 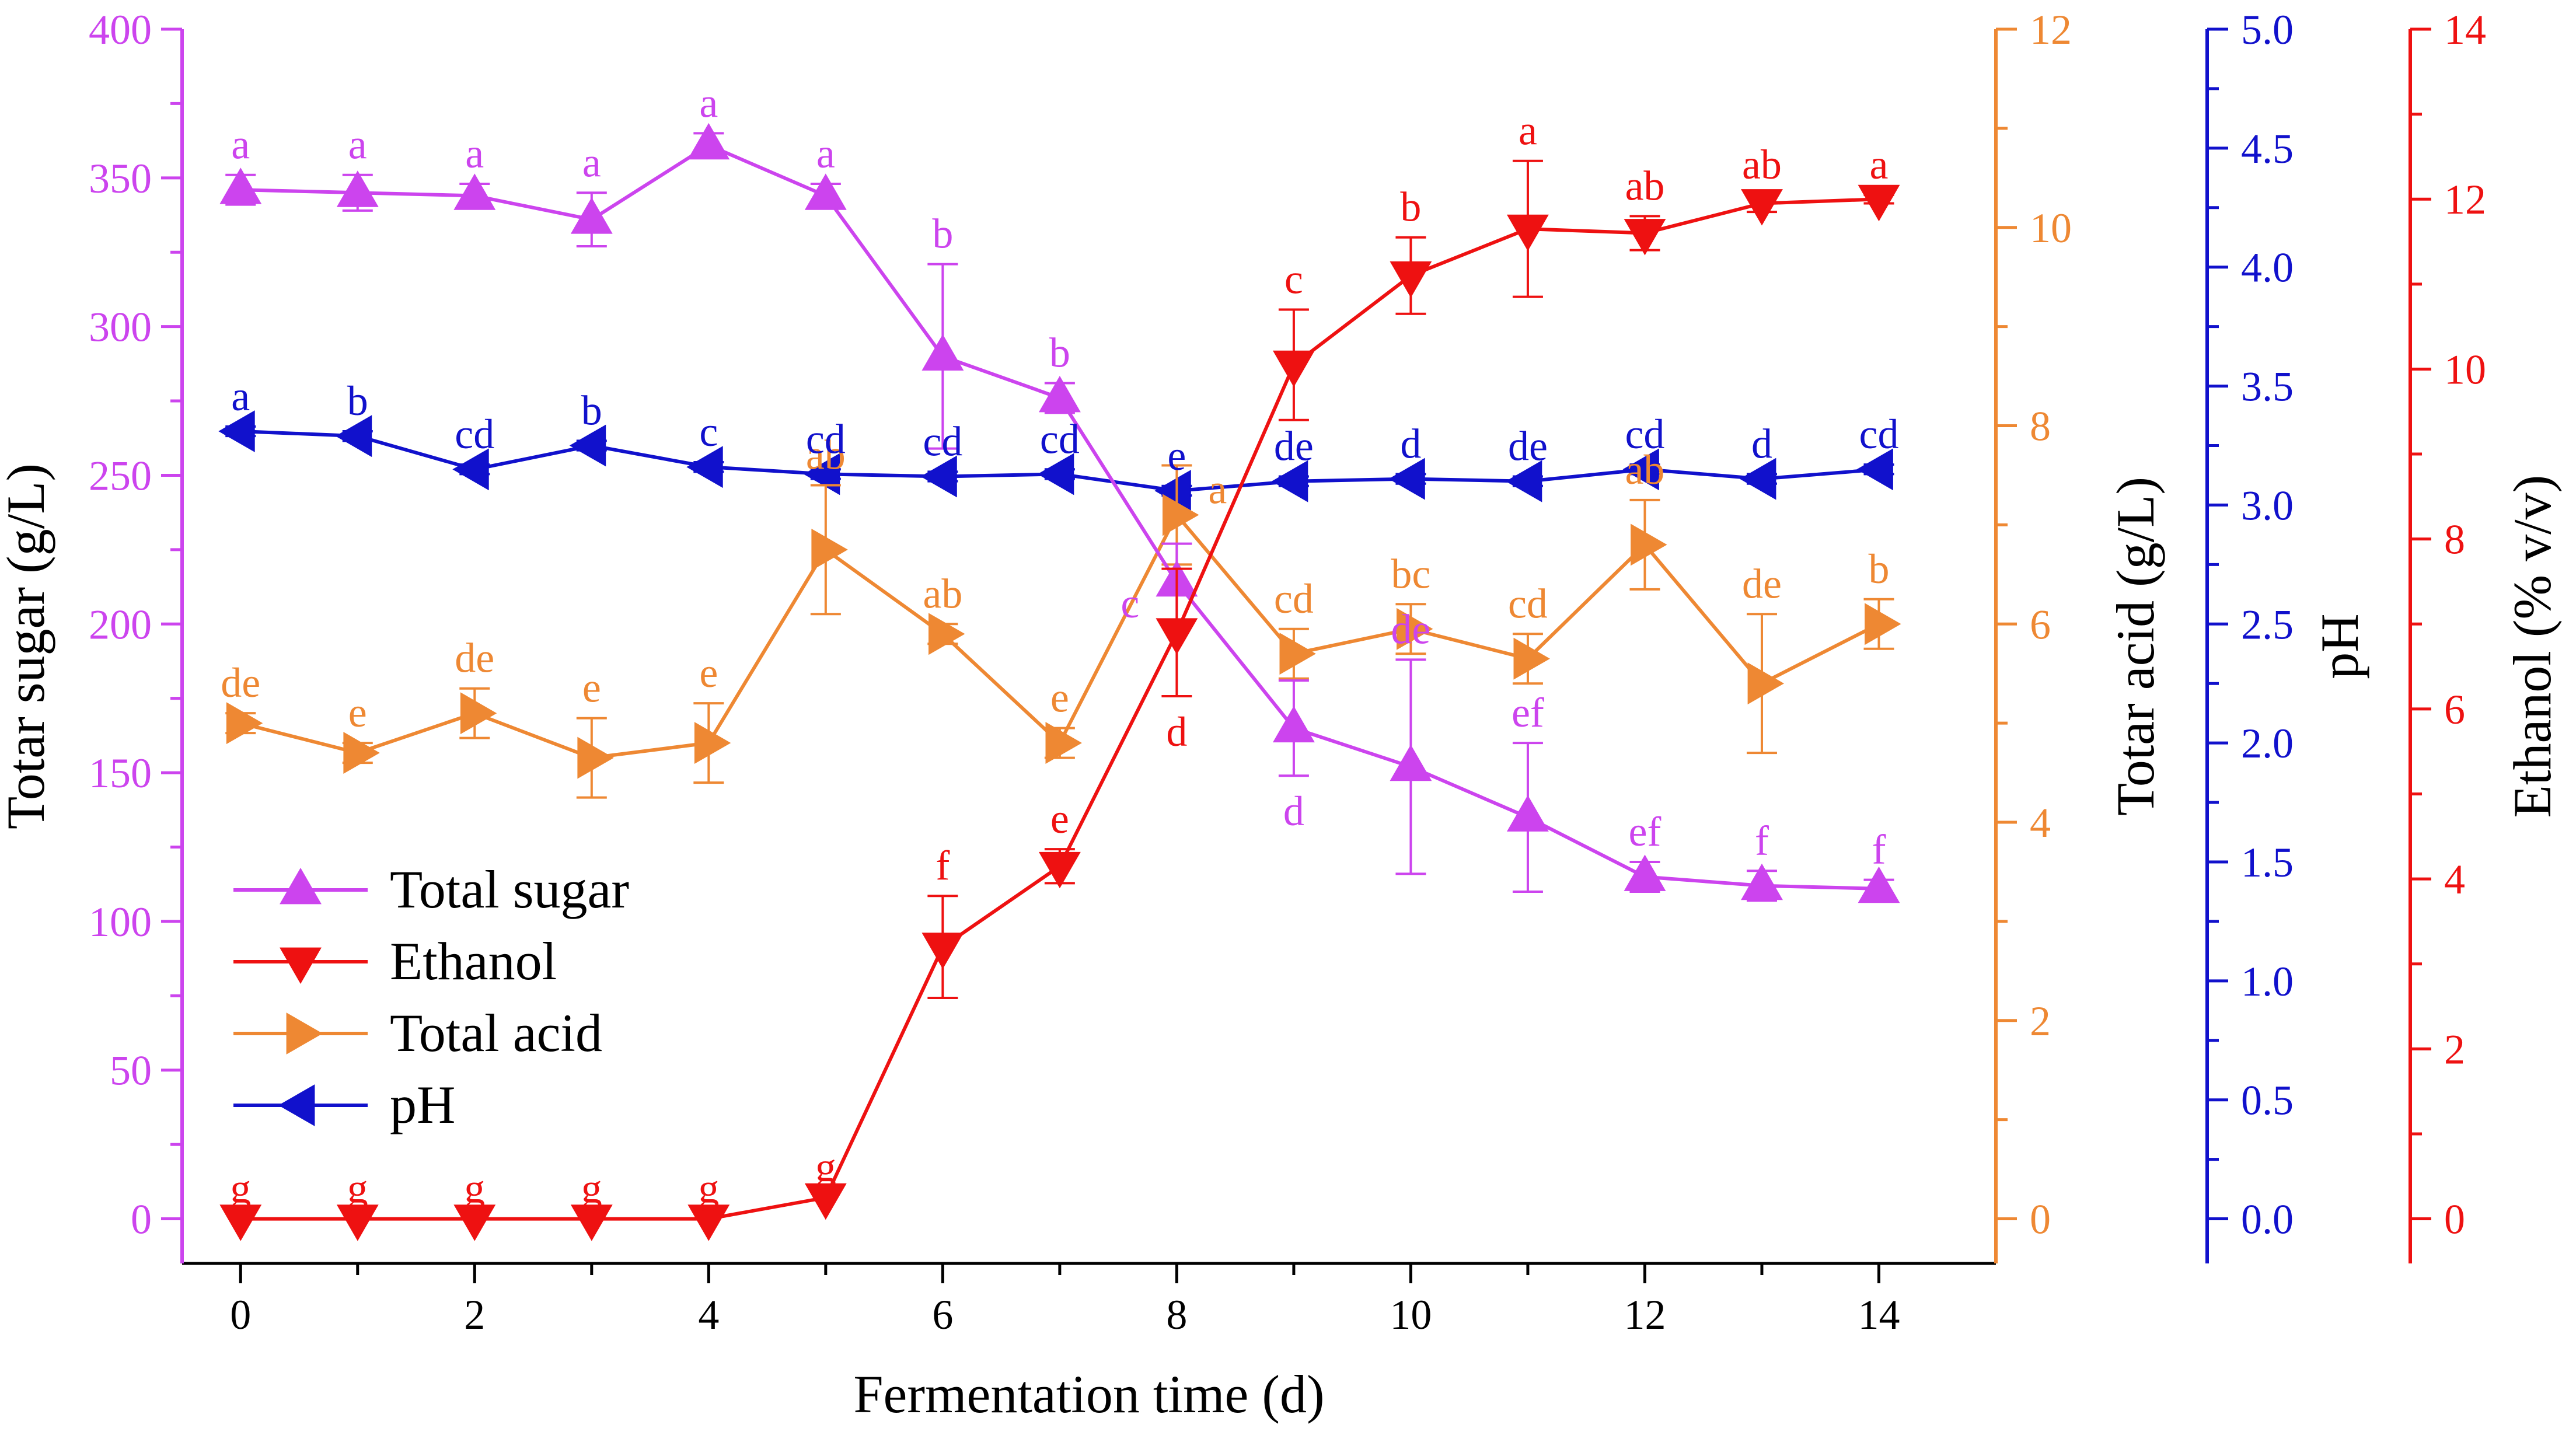 What do you see at coordinates (120, 327) in the screenshot?
I see `sugar-tick-label: 300` at bounding box center [120, 327].